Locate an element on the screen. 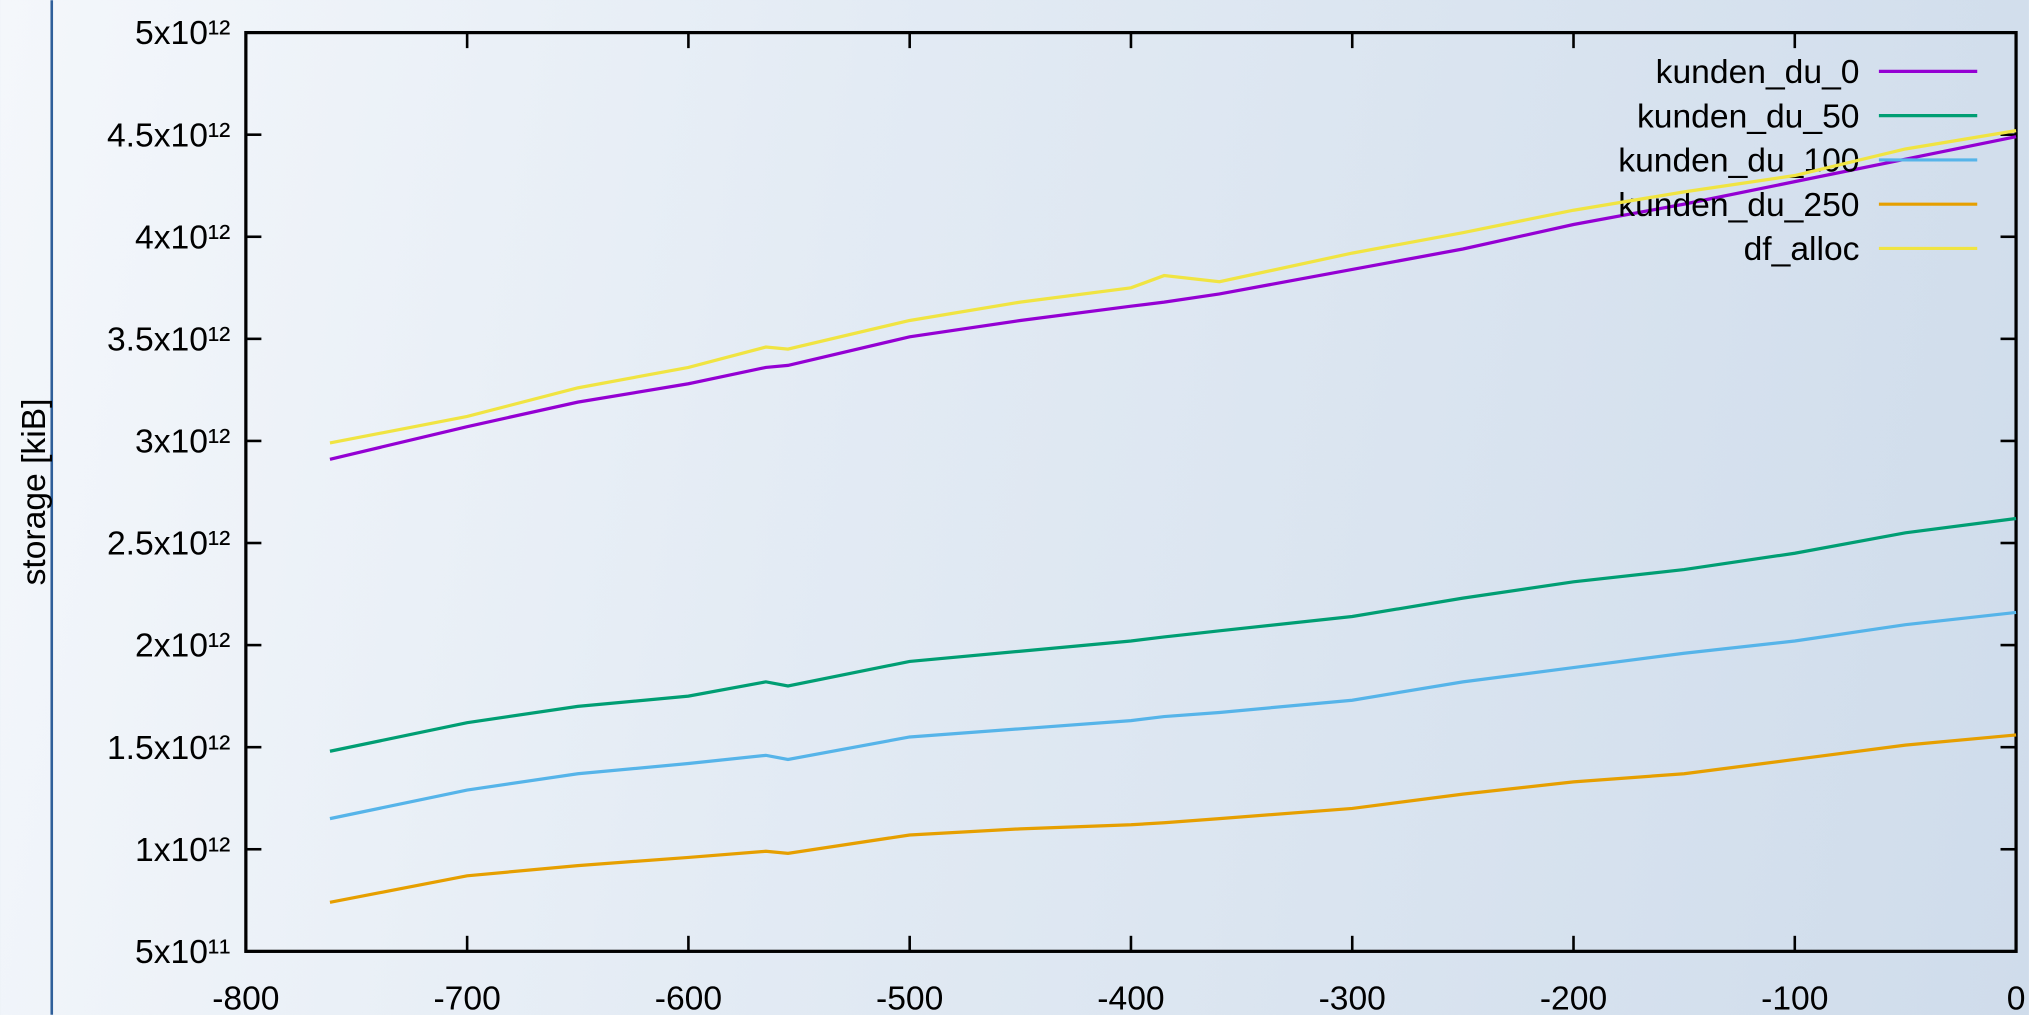 This screenshot has height=1015, width=2029. legend-label: kunden_du_250 is located at coordinates (1738, 205).